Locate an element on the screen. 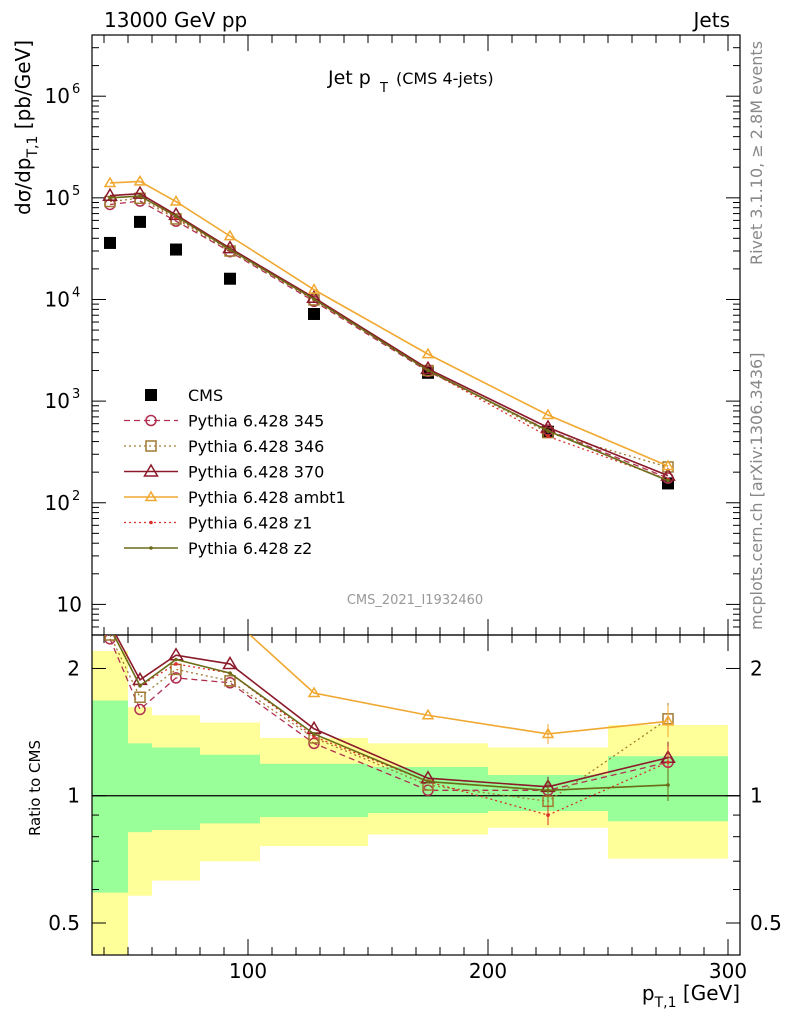 The height and width of the screenshot is (1024, 786). legend-label: Pythia 6.428 z2 is located at coordinates (250, 548).